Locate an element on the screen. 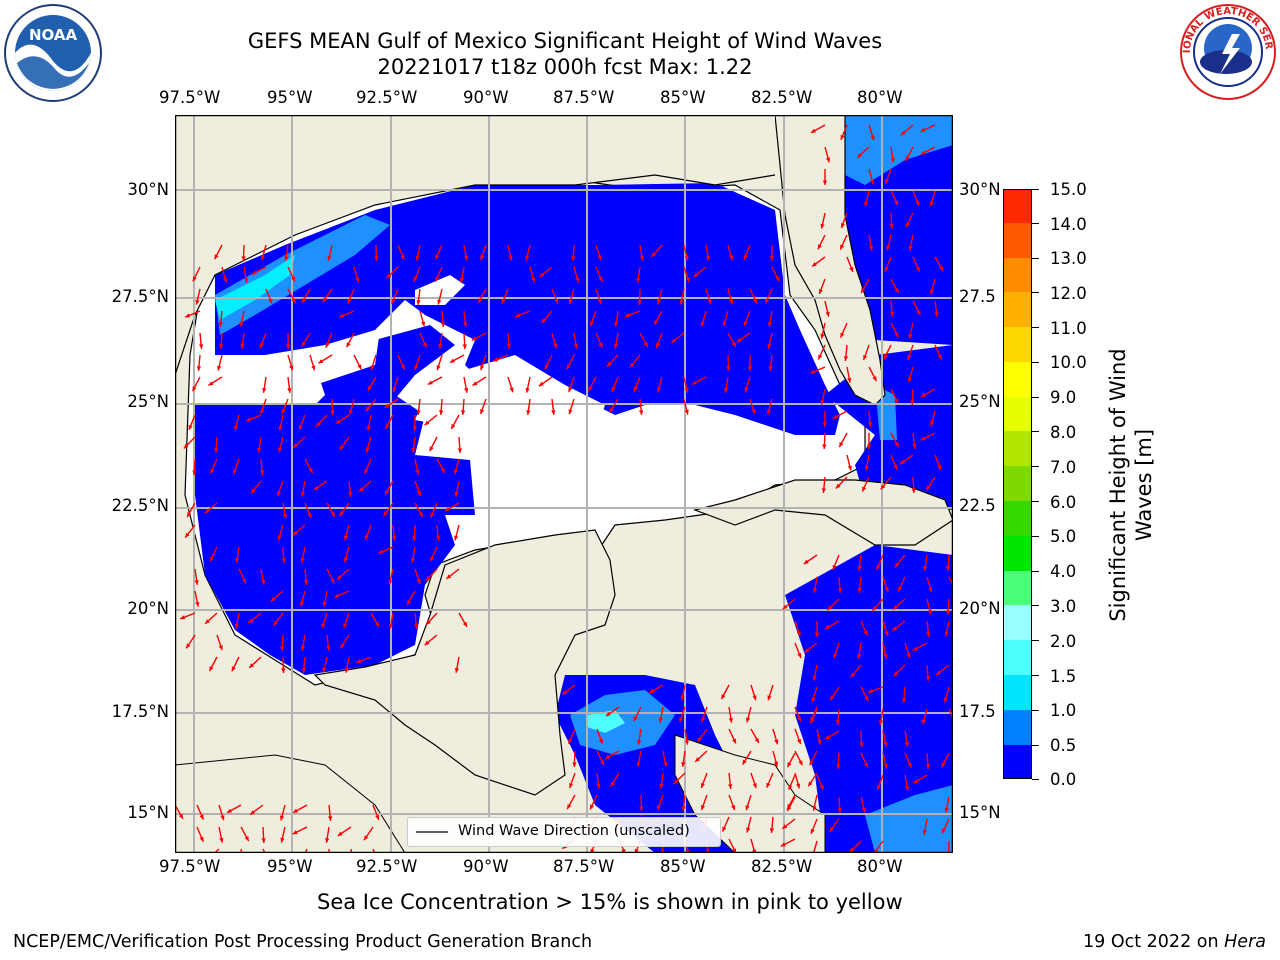 This screenshot has height=960, width=1280. colorbar-tick-label: 13.0 is located at coordinates (1068, 258).